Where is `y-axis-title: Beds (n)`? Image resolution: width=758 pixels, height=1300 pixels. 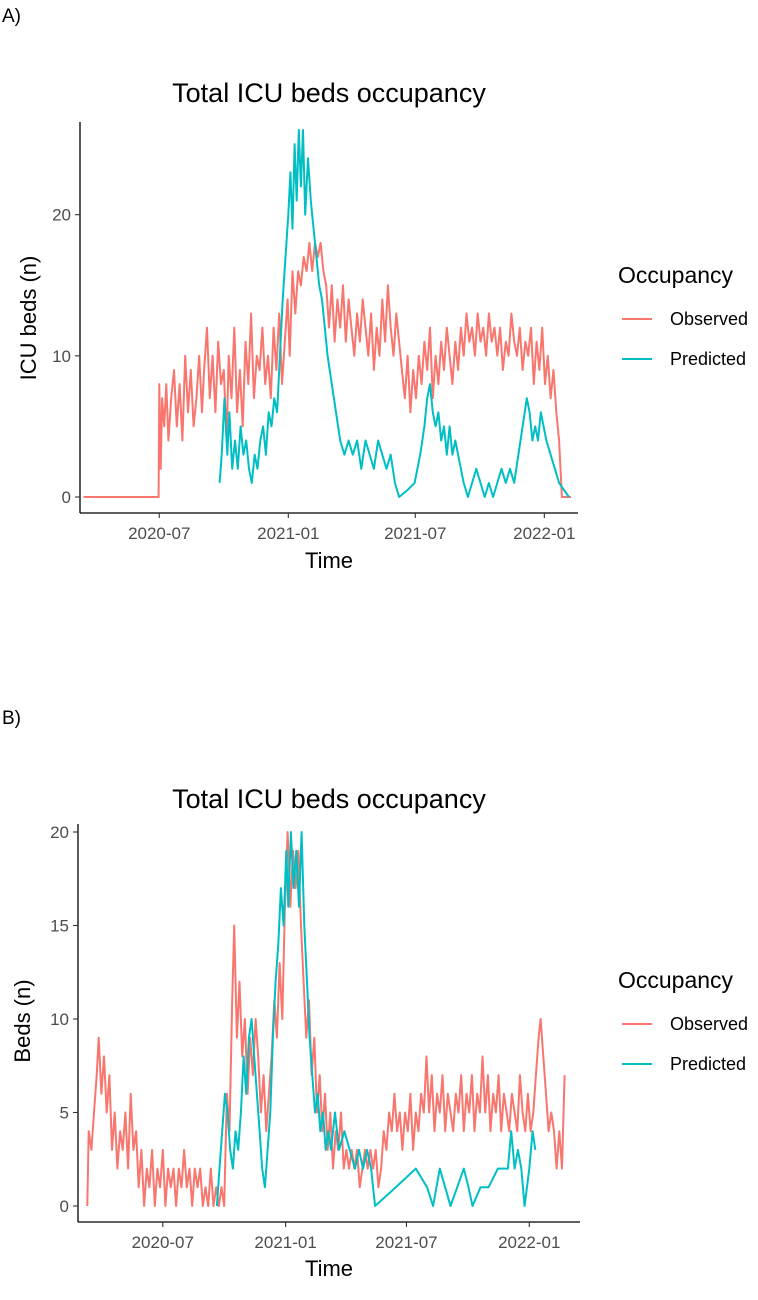 y-axis-title: Beds (n) is located at coordinates (22, 1020).